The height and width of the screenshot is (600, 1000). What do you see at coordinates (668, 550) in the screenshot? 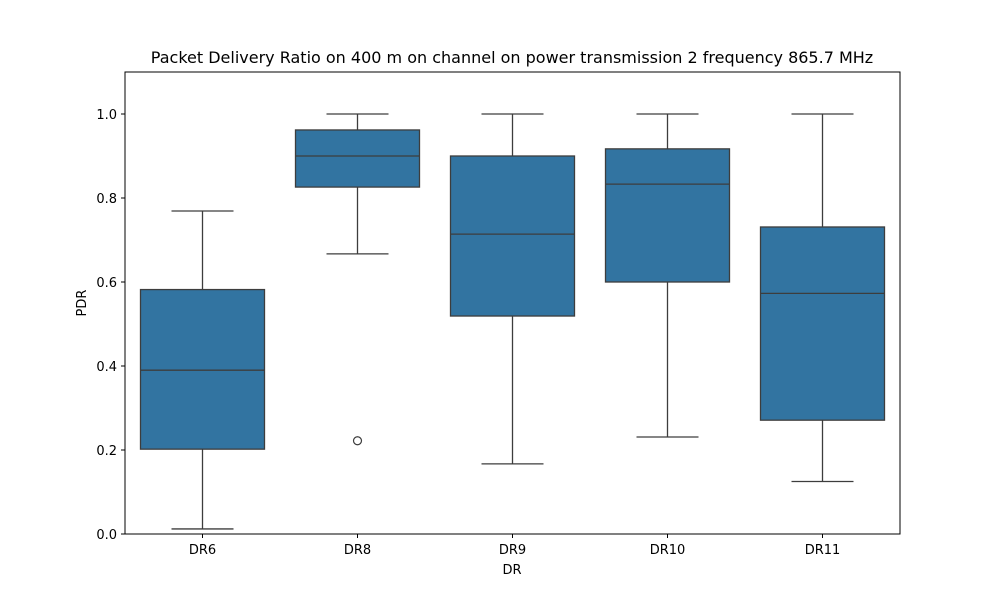
I see `x-tick-label: DR10` at bounding box center [668, 550].